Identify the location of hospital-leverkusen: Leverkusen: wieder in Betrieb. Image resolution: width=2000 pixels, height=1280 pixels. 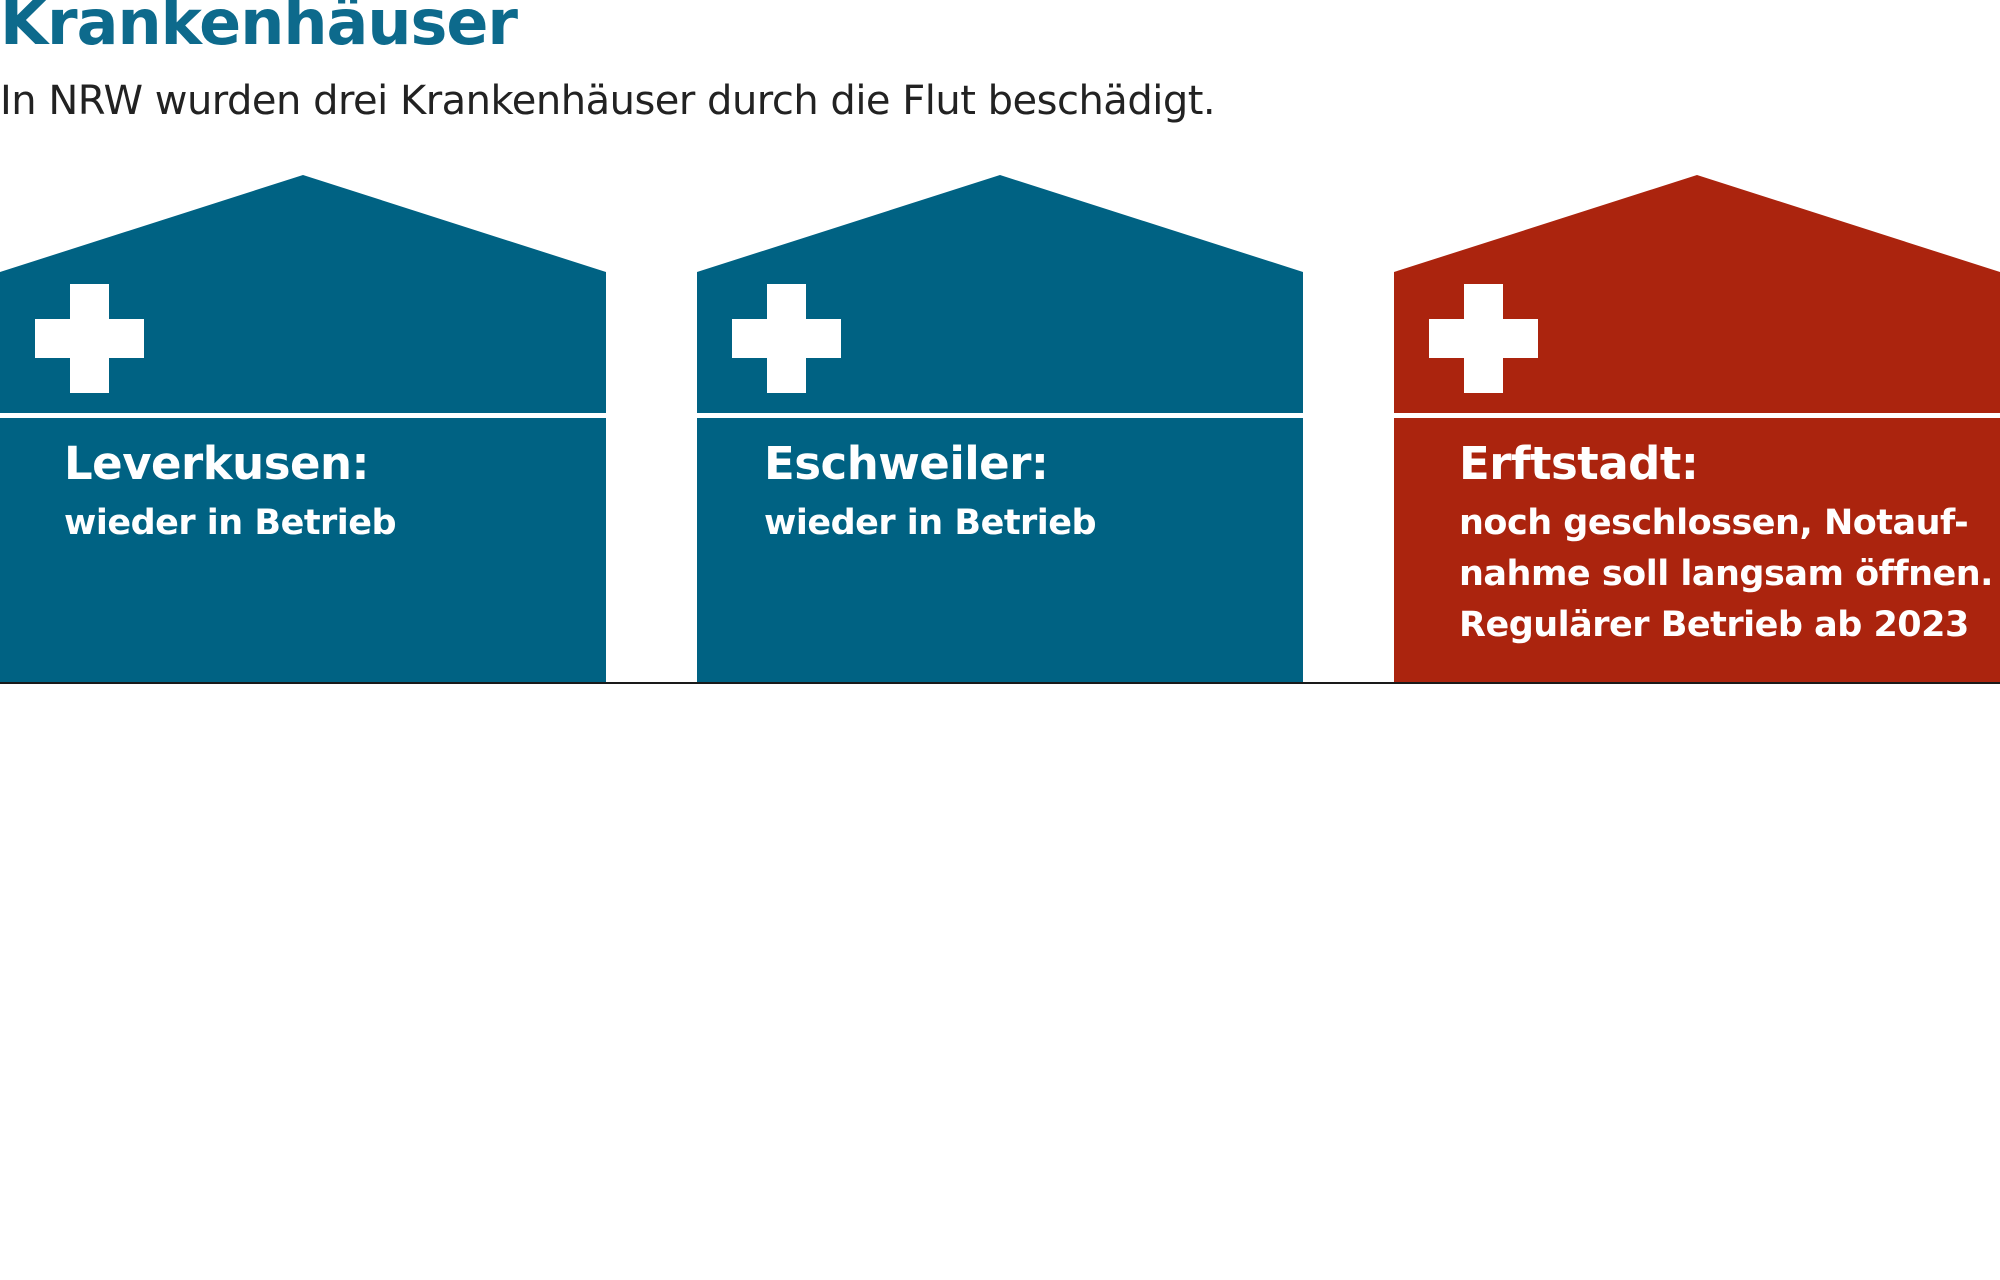
(303, 429).